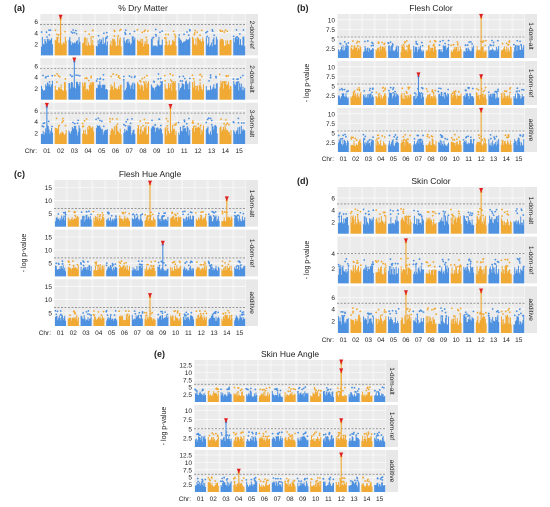  I want to click on chr-10-markers, so click(316, 439).